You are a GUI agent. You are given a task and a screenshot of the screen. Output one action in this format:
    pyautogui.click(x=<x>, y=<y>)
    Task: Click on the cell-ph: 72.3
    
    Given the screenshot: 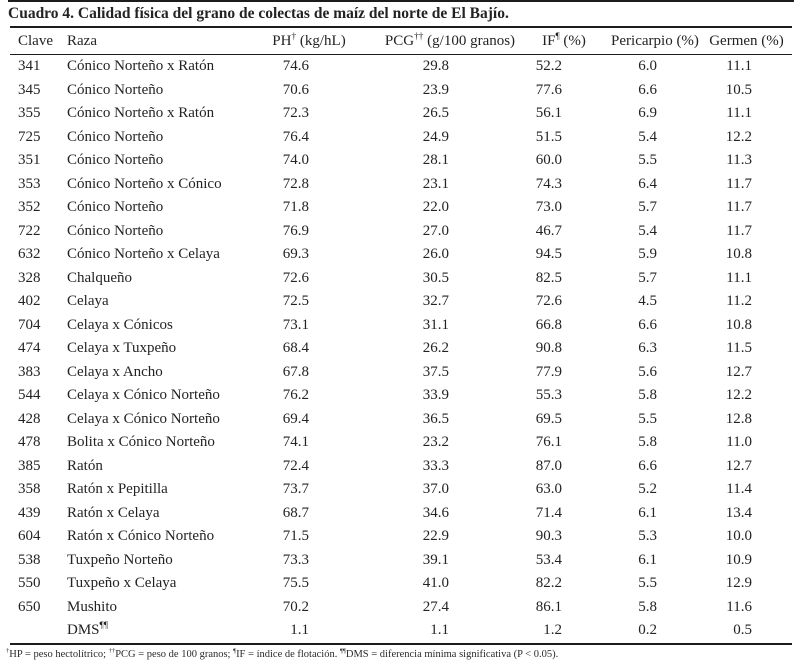 What is the action you would take?
    pyautogui.click(x=295, y=113)
    